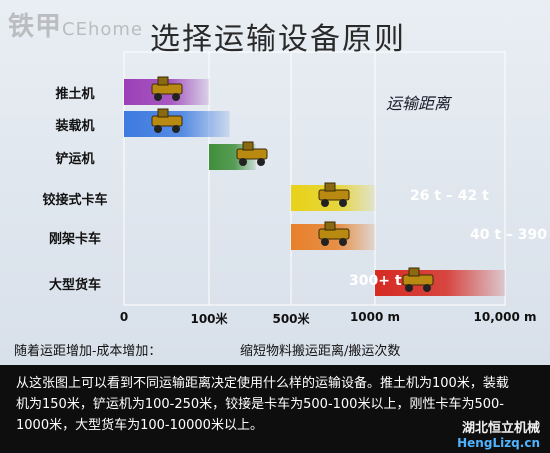 The width and height of the screenshot is (550, 453). I want to click on x-tick-label: 1000 m, so click(375, 317).